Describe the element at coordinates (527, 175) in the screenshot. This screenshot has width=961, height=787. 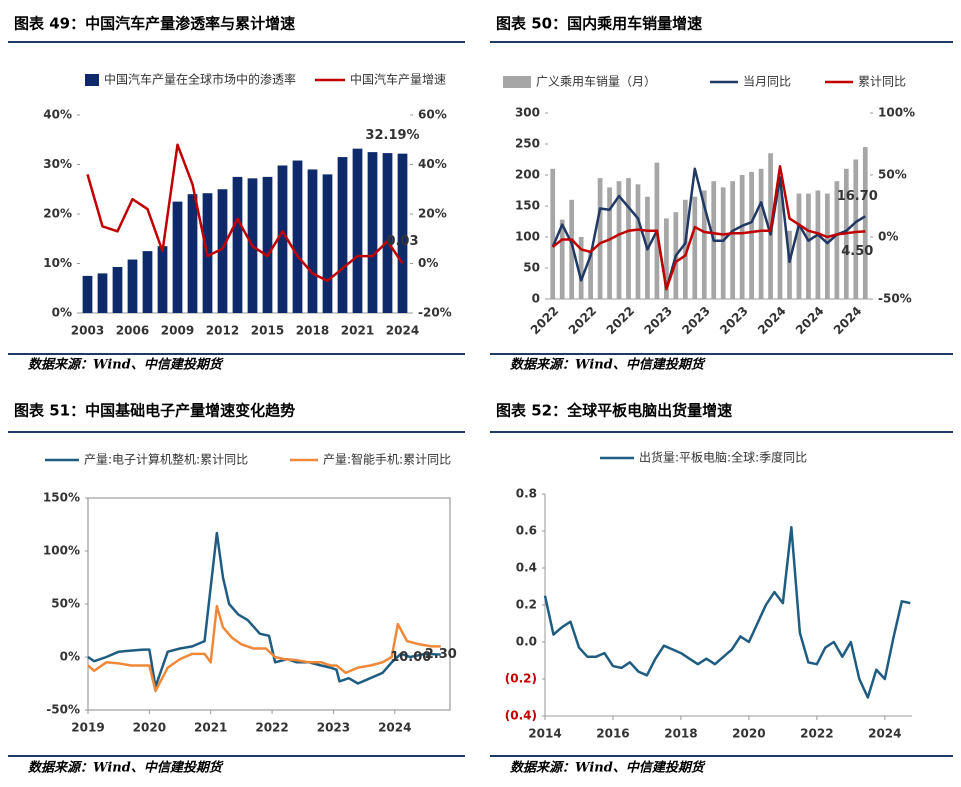
I see `y-tick-label: 200` at that location.